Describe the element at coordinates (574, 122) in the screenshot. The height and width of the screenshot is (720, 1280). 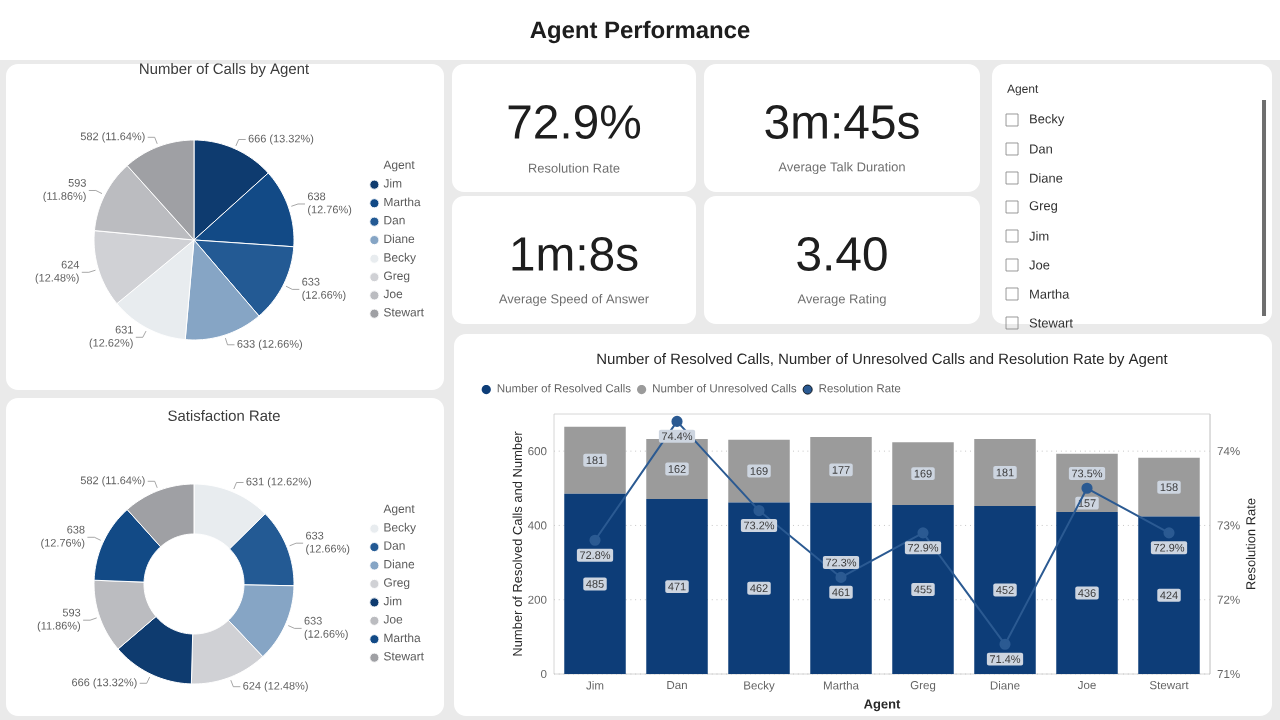
I see `text: 72.9%` at that location.